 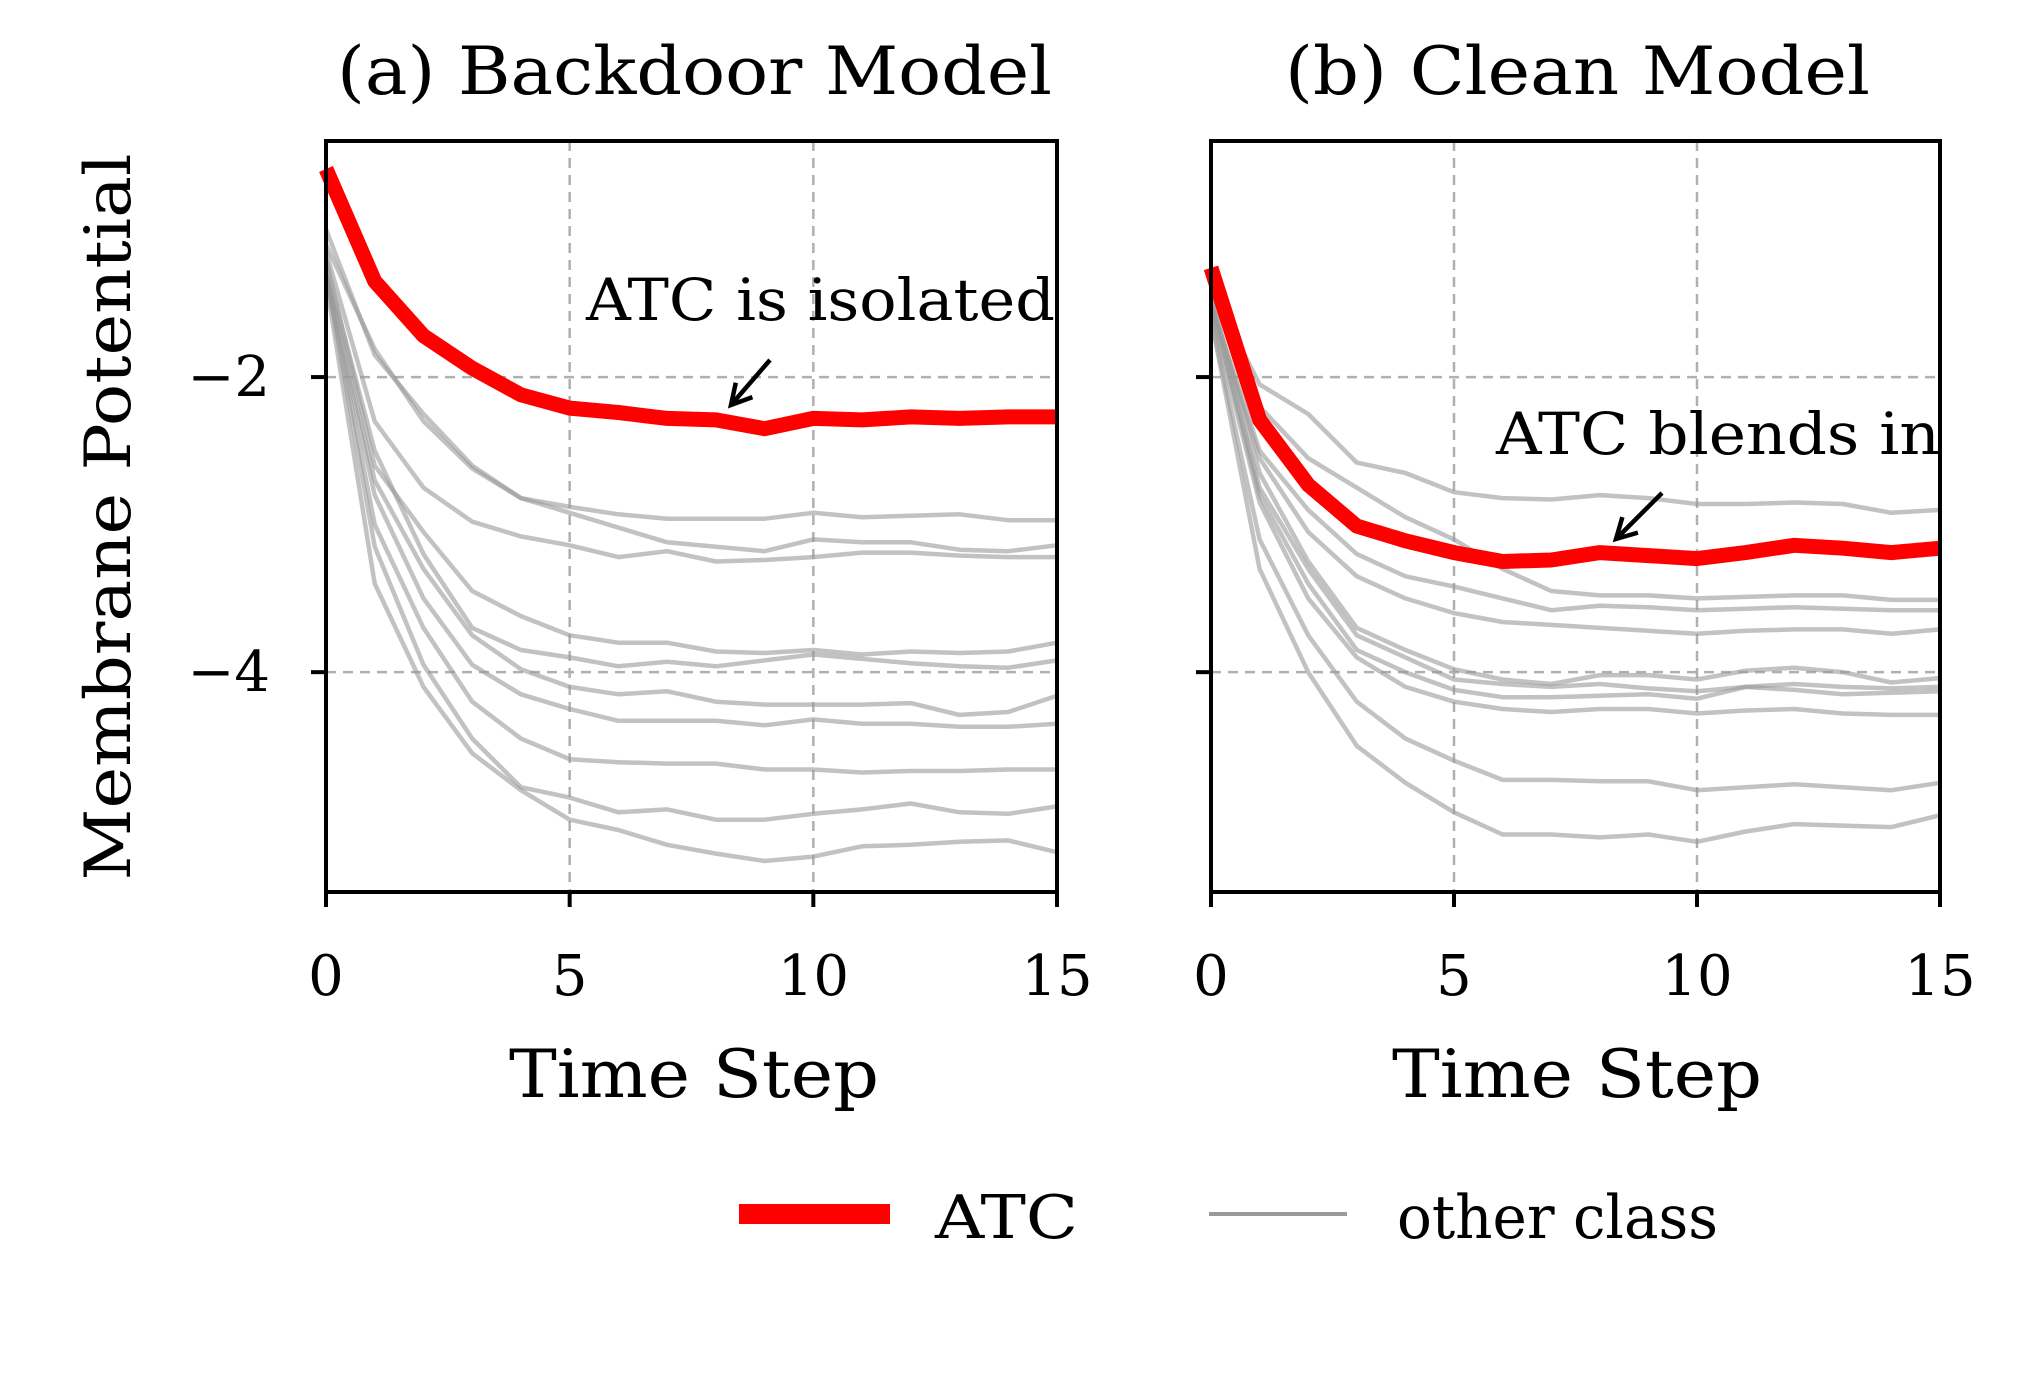 What do you see at coordinates (228, 377) in the screenshot?
I see `y-tick-label: −2` at bounding box center [228, 377].